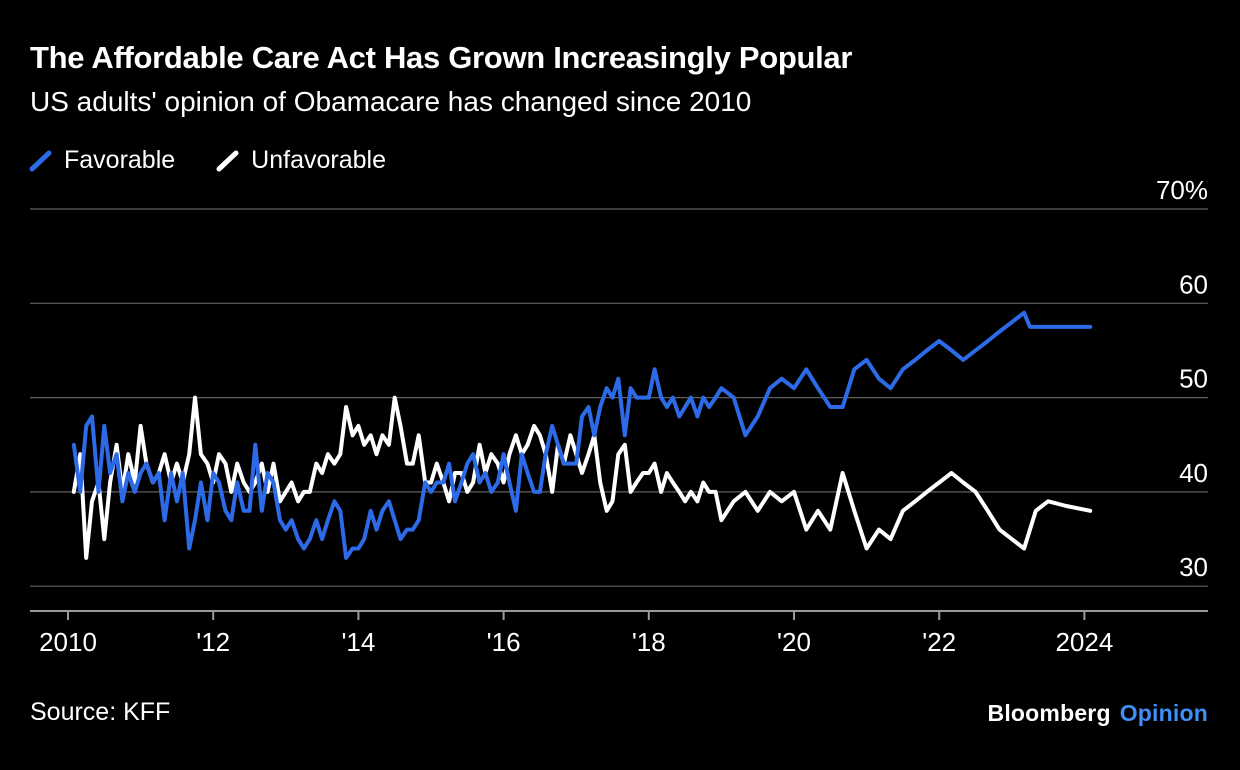 This screenshot has width=1240, height=770. Describe the element at coordinates (1193, 473) in the screenshot. I see `y-axis-label: 40` at that location.